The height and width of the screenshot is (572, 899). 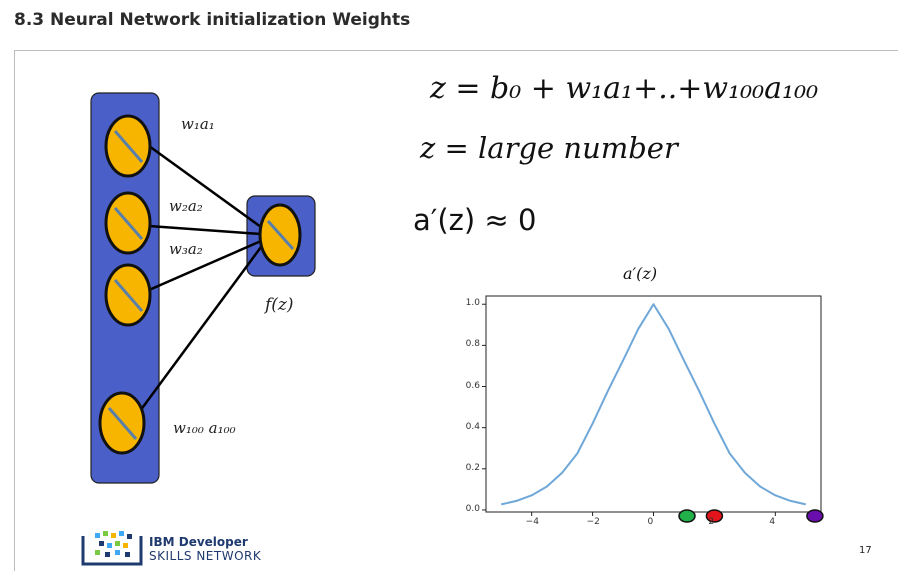 What do you see at coordinates (549, 148) in the screenshot?
I see `equation-z-large: z = large number` at bounding box center [549, 148].